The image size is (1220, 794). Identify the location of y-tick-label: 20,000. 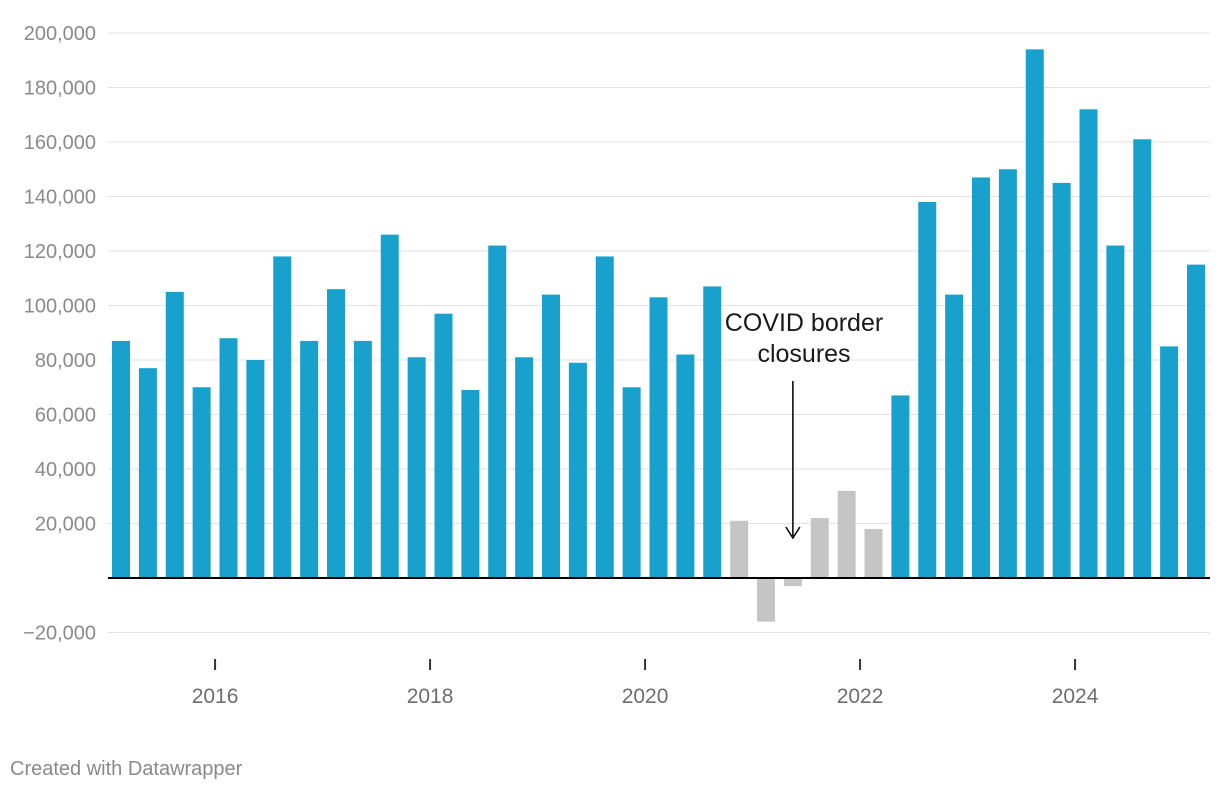
(65, 525).